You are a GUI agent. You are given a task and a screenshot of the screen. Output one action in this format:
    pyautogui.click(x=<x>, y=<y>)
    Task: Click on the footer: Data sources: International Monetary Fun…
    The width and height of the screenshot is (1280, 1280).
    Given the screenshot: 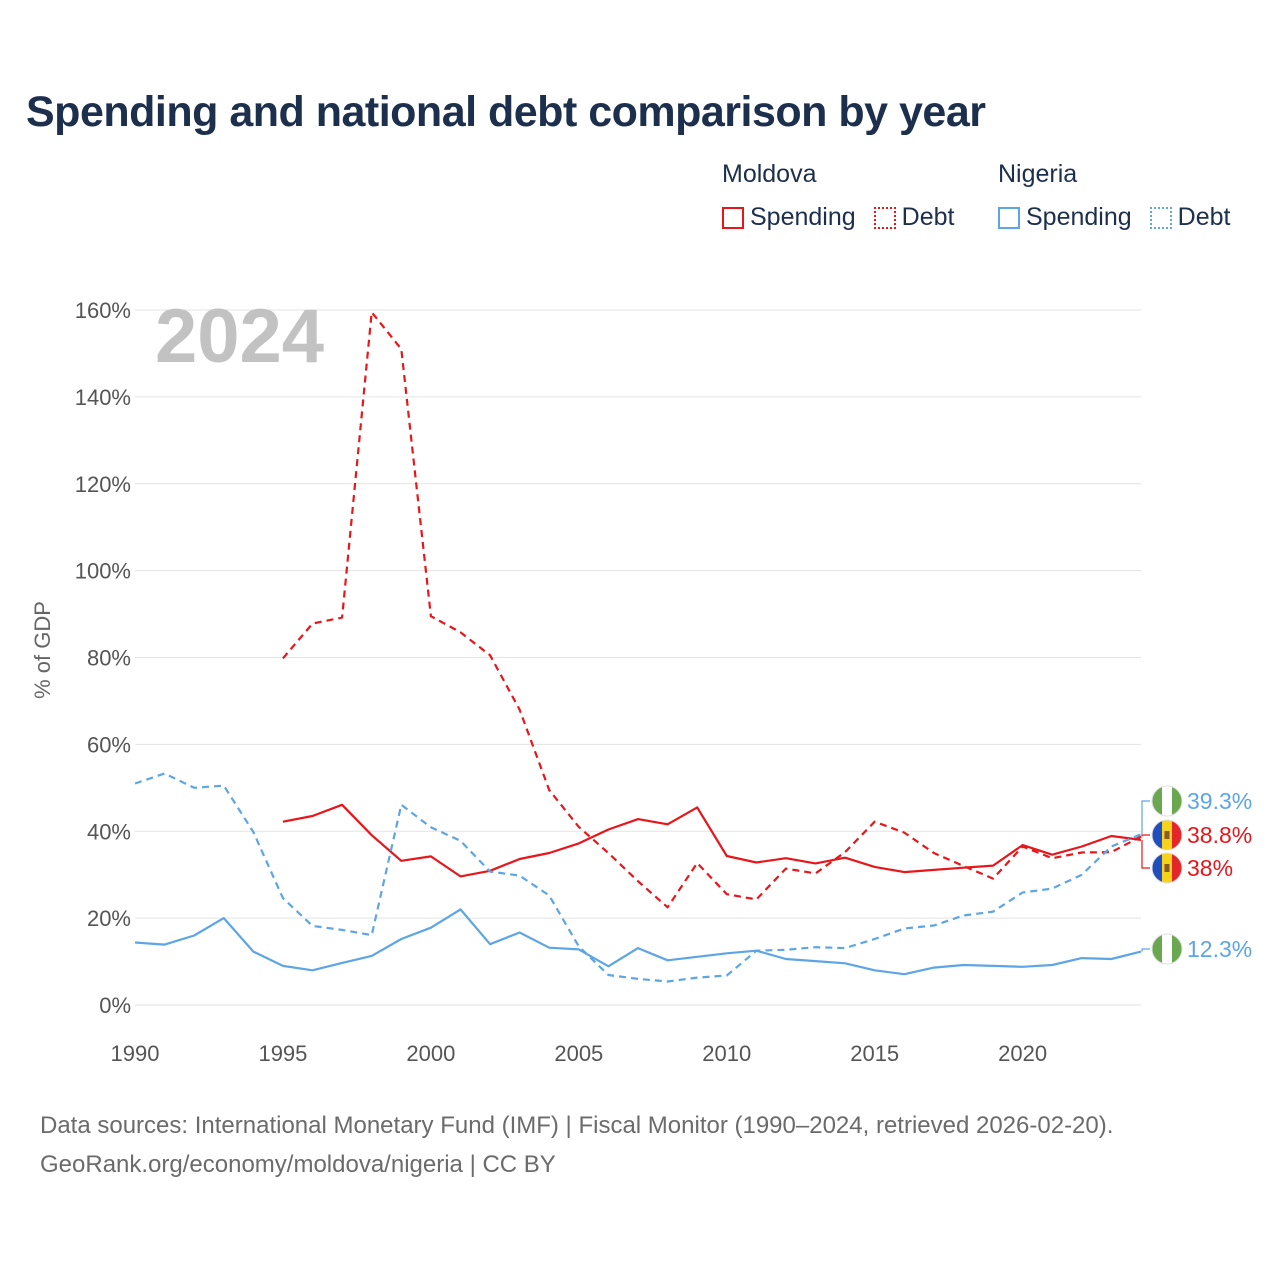 What is the action you would take?
    pyautogui.click(x=576, y=1145)
    